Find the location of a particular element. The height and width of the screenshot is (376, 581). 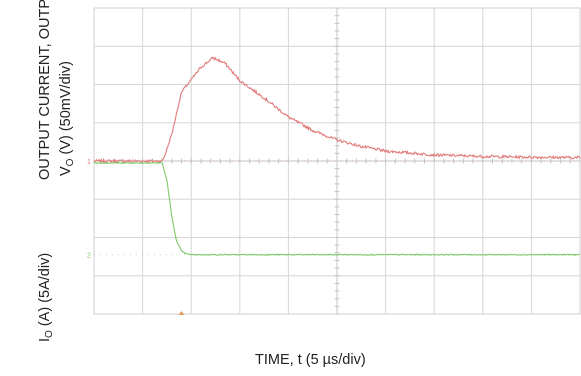

y-axis-label-current: IO (A) (5A/div) is located at coordinates (46, 297).